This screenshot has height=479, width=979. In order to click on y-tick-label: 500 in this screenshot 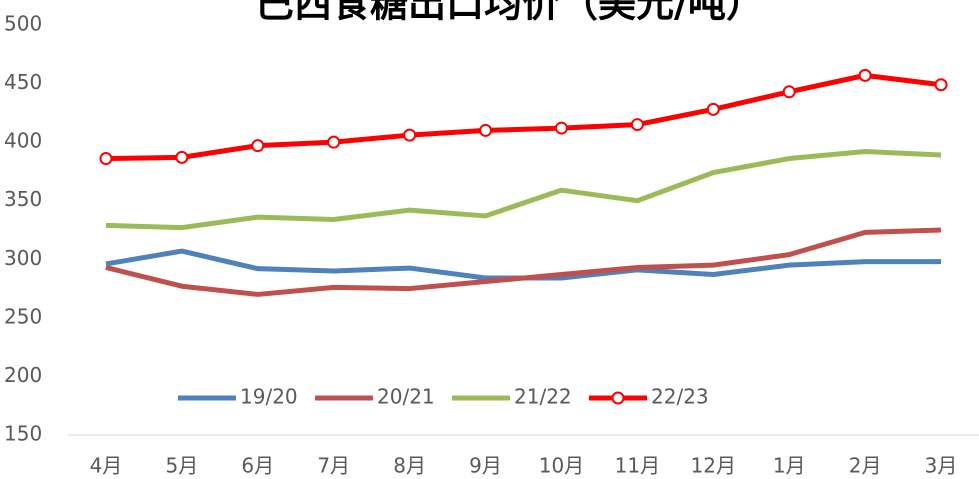, I will do `click(23, 24)`.